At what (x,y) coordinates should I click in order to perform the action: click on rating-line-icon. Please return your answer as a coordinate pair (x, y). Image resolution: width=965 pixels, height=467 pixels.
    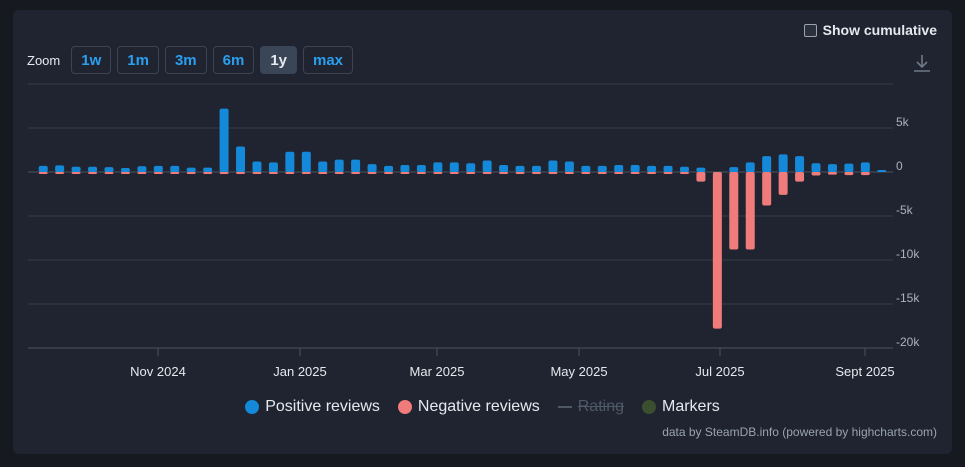
    Looking at the image, I should click on (564, 407).